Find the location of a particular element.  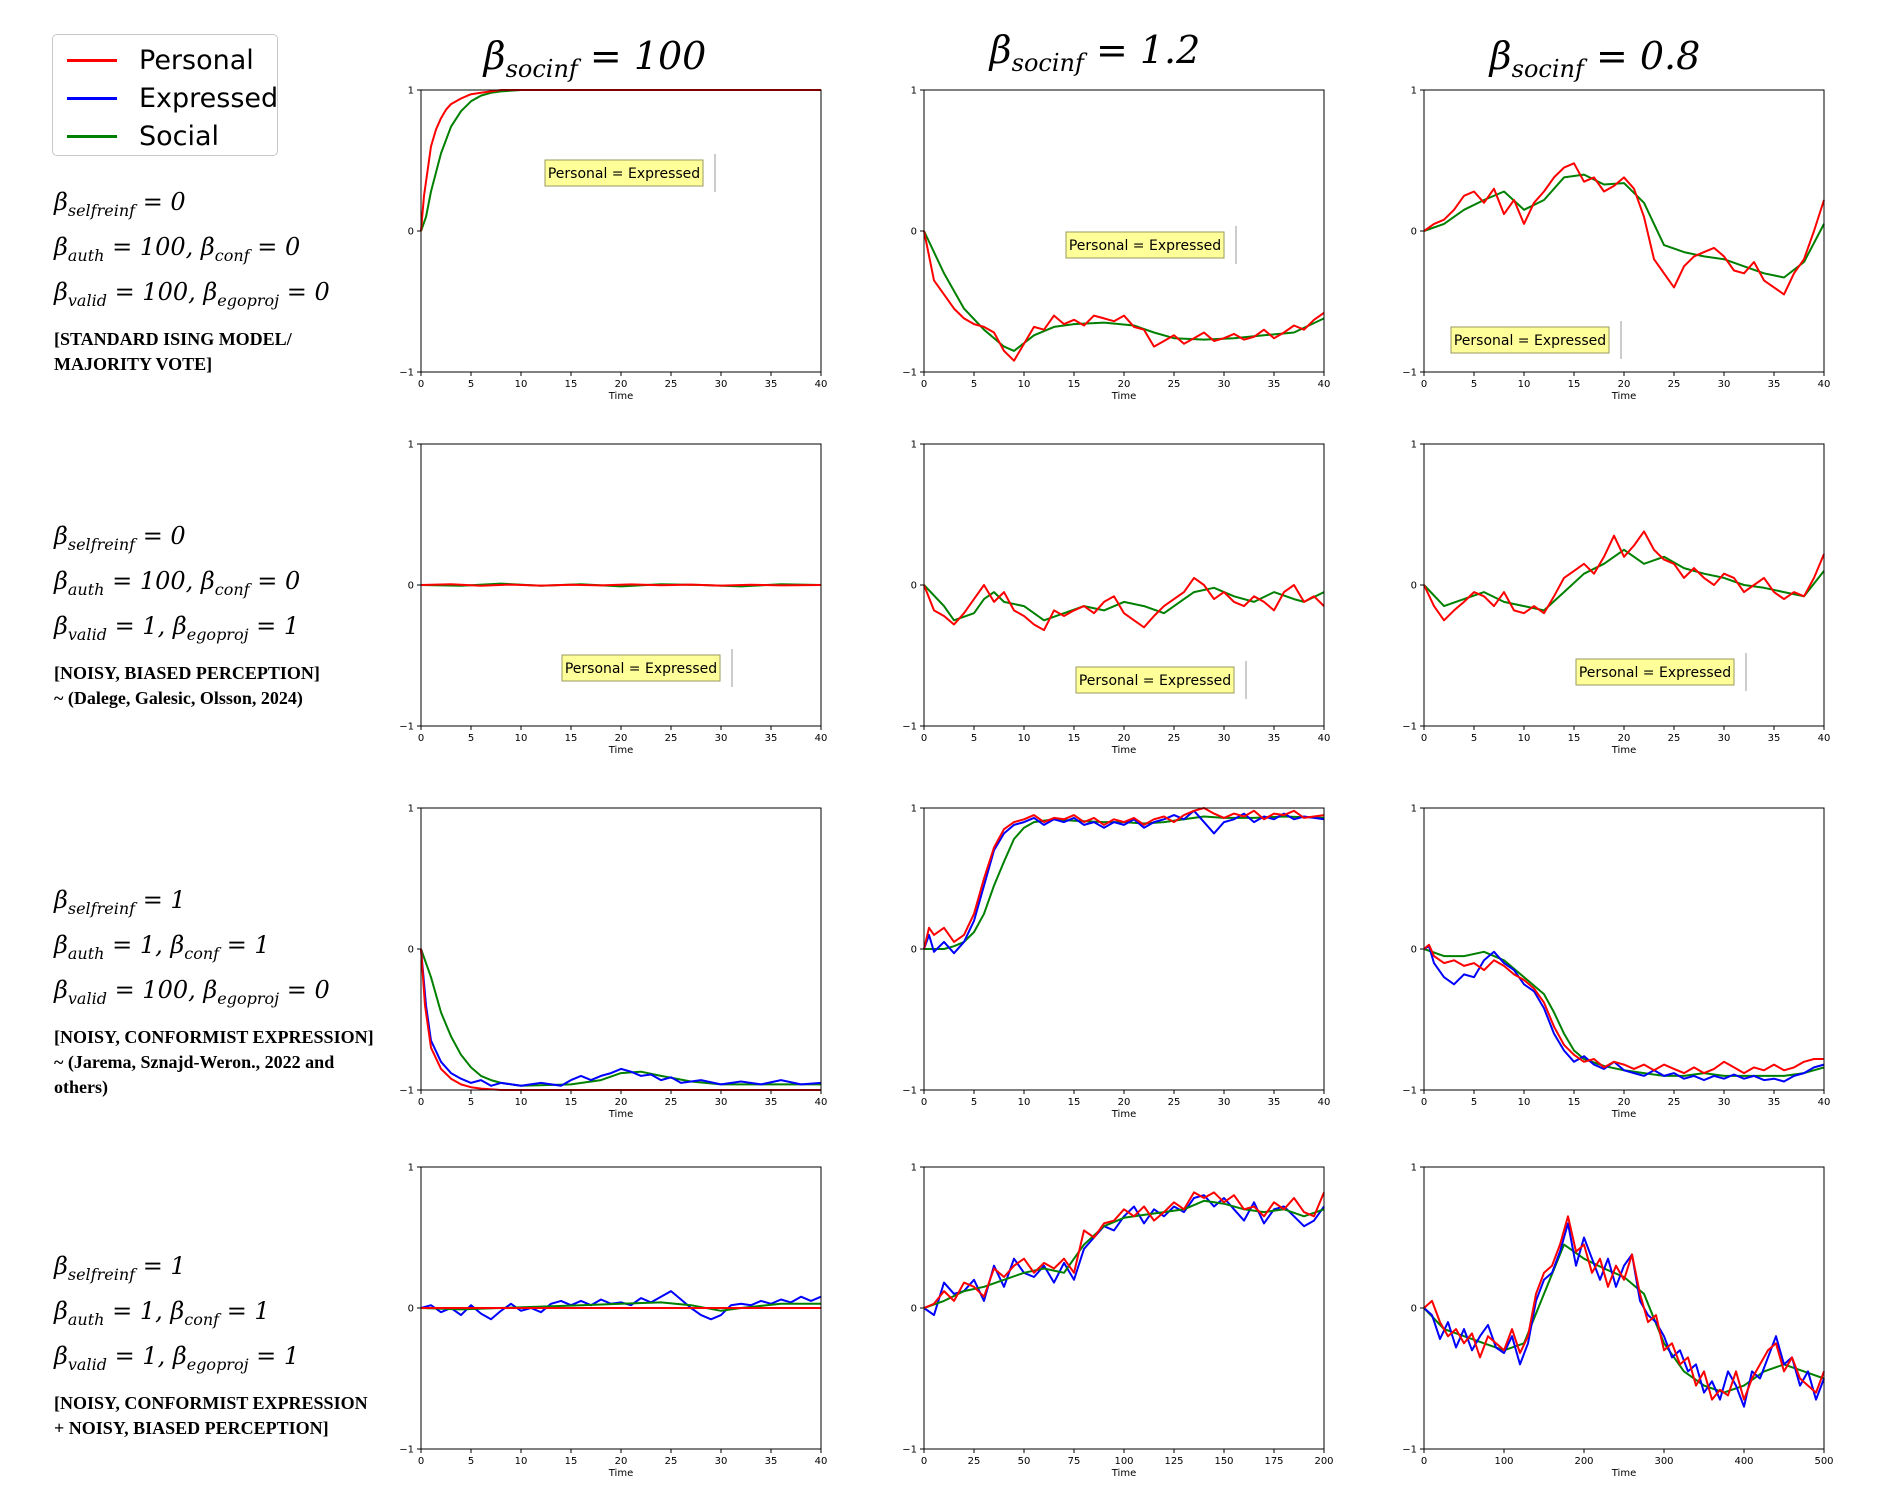

annotation-text: Personal = Expressed is located at coordinates (641, 669).